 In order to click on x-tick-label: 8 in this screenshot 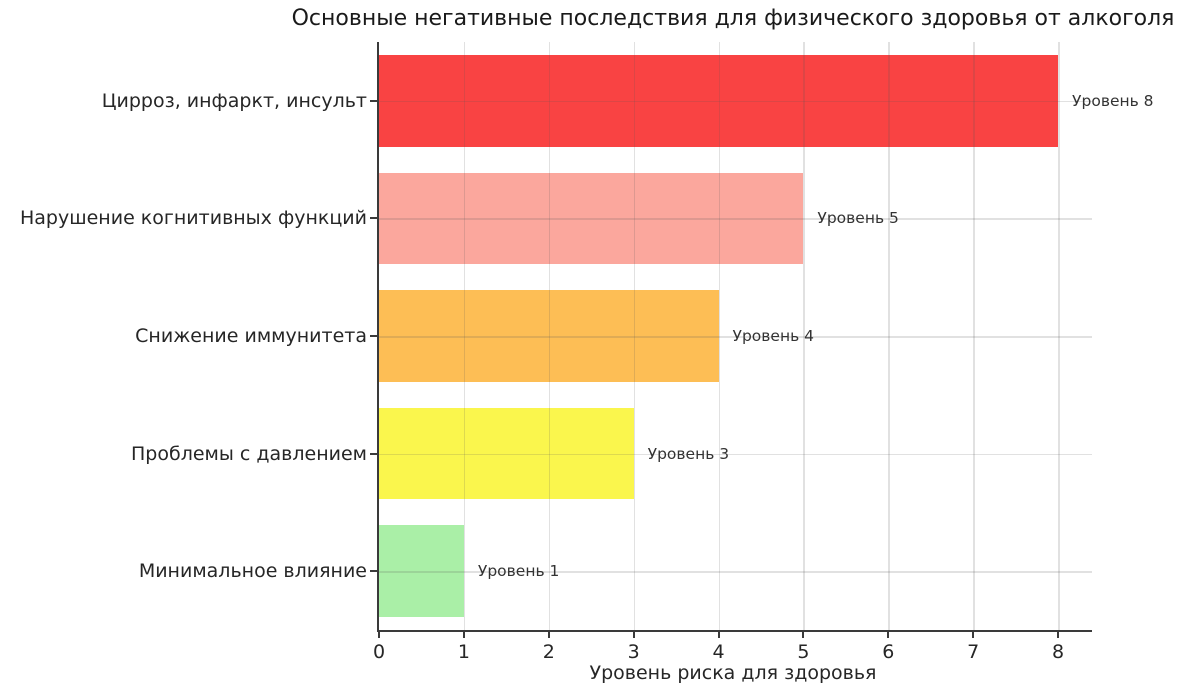, I will do `click(1058, 652)`.